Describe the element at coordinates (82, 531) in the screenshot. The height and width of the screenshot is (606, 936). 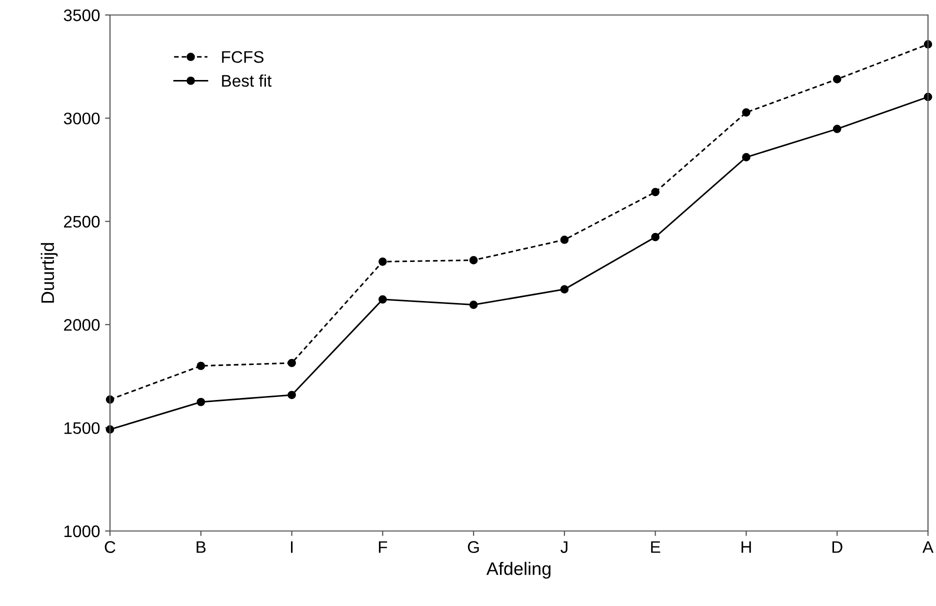
I see `y-tick-label: 1000` at that location.